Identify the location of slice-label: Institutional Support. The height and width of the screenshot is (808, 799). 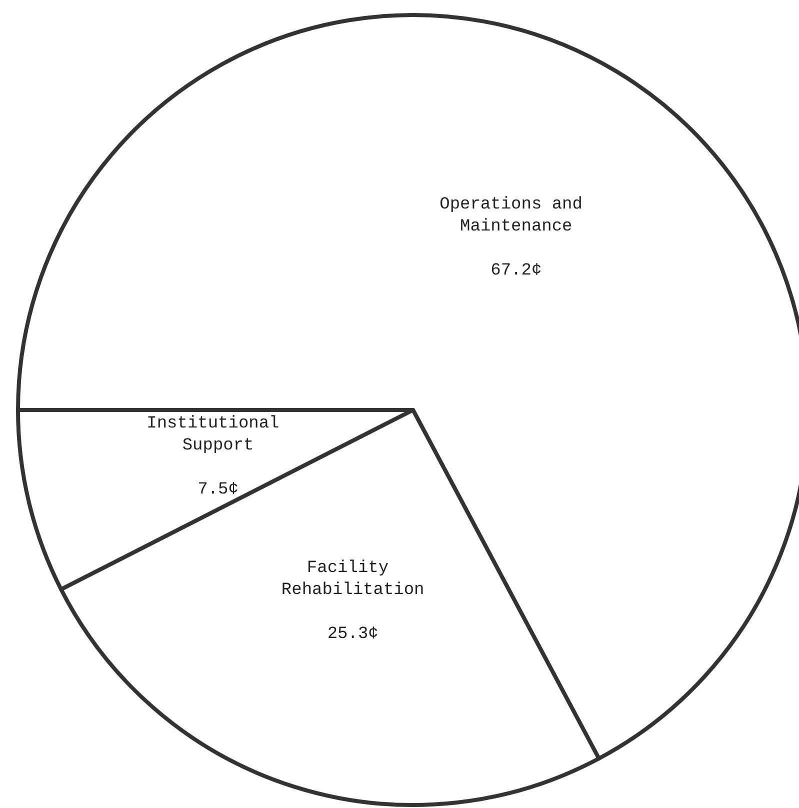
(218, 435).